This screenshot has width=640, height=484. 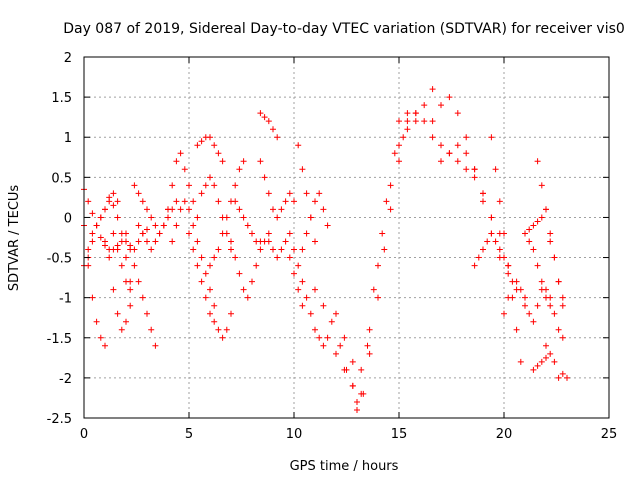 What do you see at coordinates (61, 98) in the screenshot?
I see `y-tick-label: 1.5` at bounding box center [61, 98].